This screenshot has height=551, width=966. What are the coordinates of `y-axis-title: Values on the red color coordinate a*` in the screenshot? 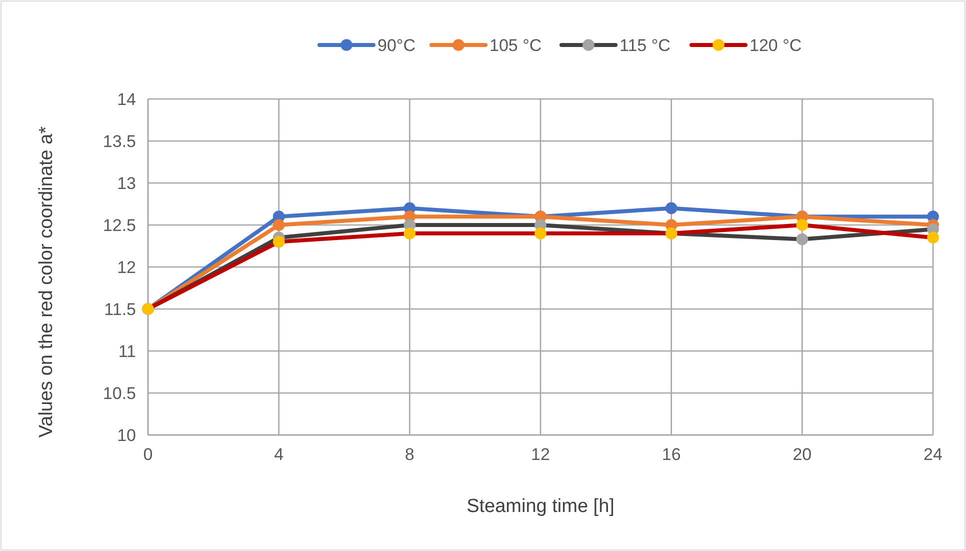 It's located at (46, 282).